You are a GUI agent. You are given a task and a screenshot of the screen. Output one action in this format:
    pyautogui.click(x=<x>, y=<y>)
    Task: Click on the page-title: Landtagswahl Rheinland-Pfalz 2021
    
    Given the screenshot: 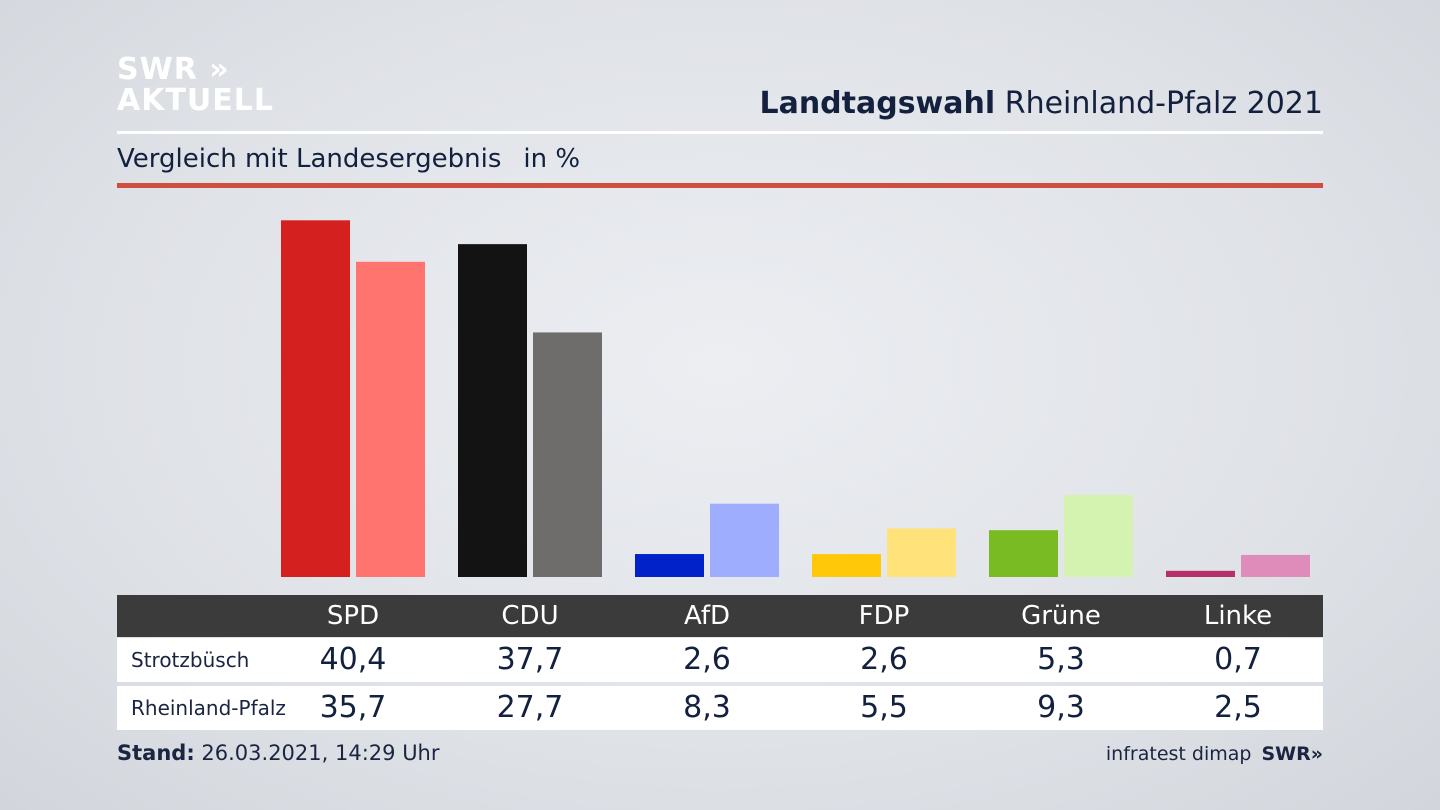 What is the action you would take?
    pyautogui.click(x=1041, y=103)
    